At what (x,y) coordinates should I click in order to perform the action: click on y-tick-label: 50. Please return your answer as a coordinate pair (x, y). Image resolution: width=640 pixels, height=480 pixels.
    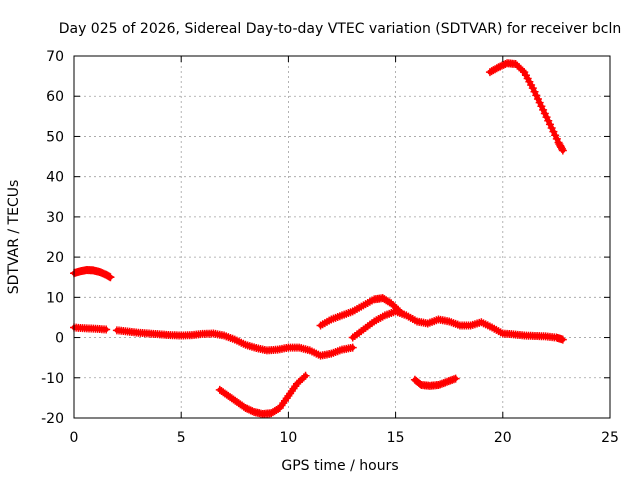
    Looking at the image, I should click on (55, 137).